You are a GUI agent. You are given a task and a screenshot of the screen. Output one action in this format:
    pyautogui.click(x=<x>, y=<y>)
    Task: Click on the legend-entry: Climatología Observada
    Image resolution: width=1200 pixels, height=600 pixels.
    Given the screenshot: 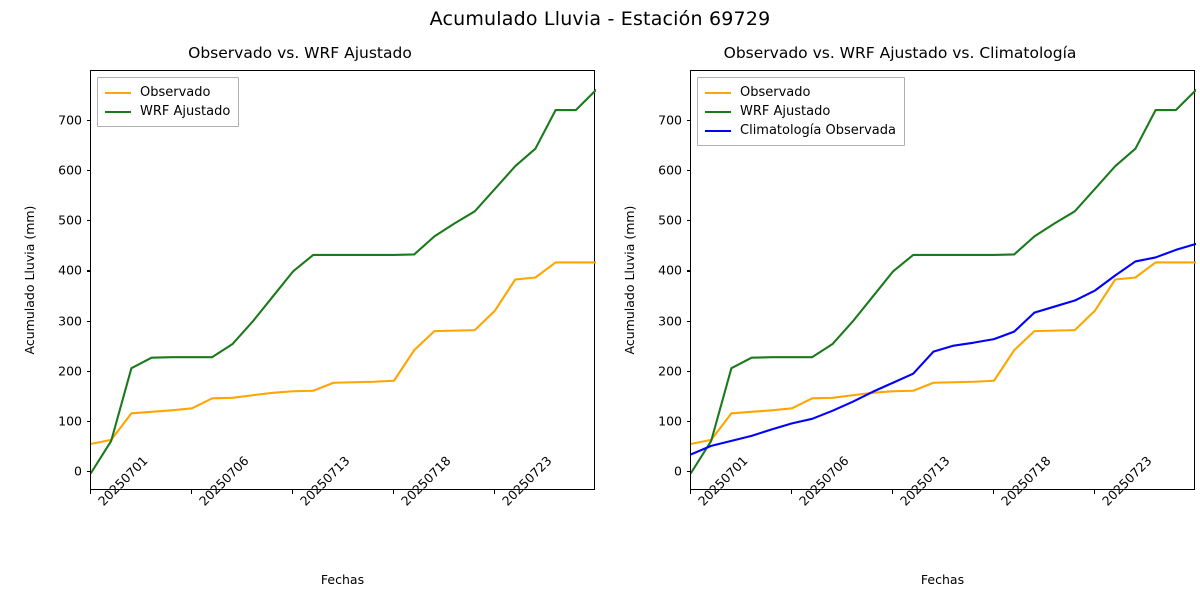 What is the action you would take?
    pyautogui.click(x=800, y=130)
    